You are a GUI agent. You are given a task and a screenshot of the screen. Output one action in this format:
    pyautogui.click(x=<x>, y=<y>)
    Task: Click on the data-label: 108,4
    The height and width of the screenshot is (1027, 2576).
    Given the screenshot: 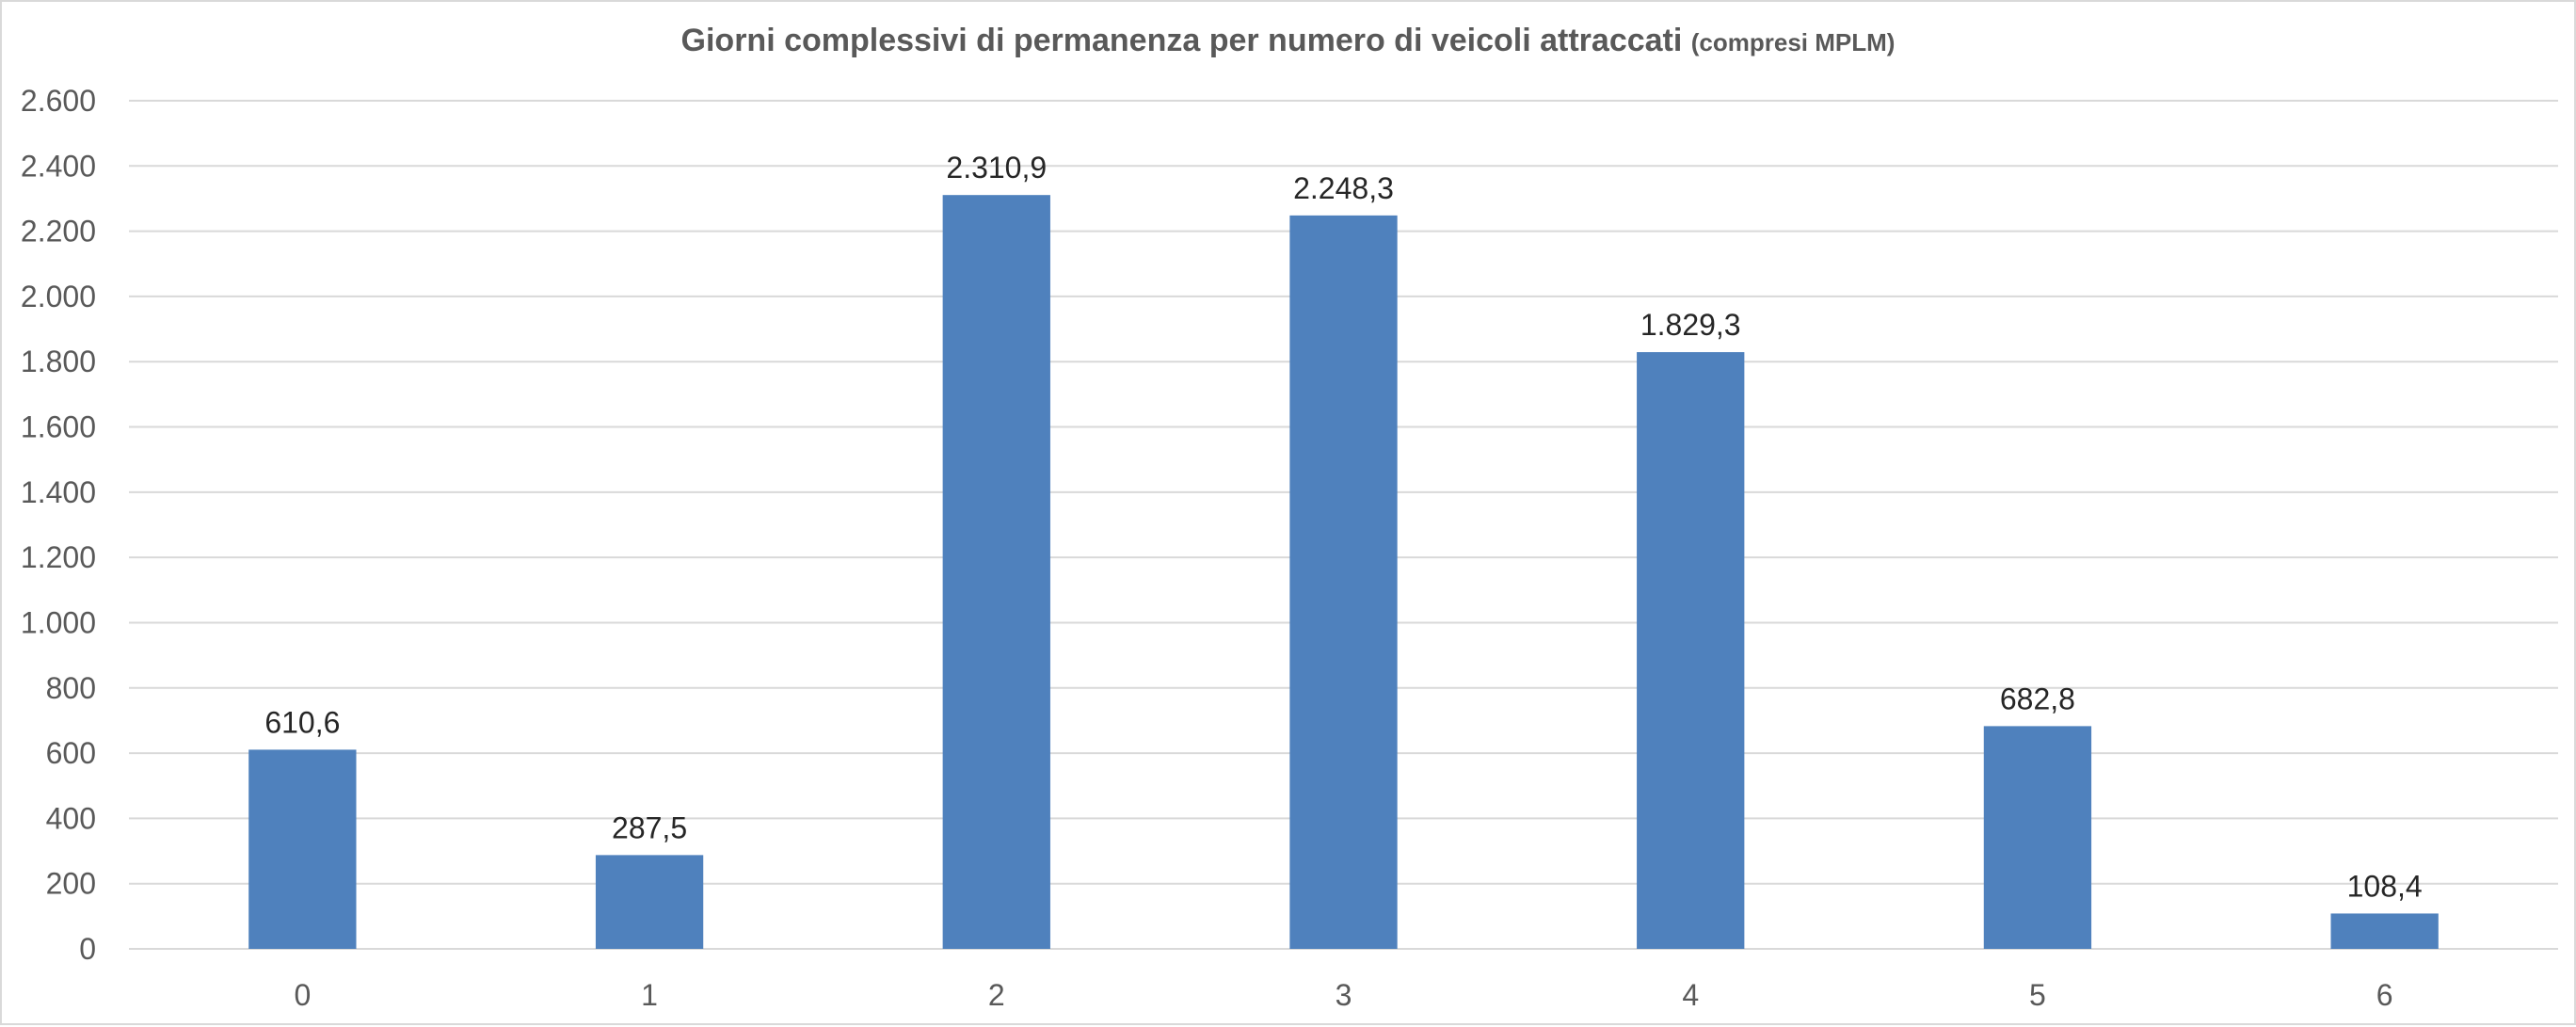 What is the action you would take?
    pyautogui.click(x=2385, y=886)
    